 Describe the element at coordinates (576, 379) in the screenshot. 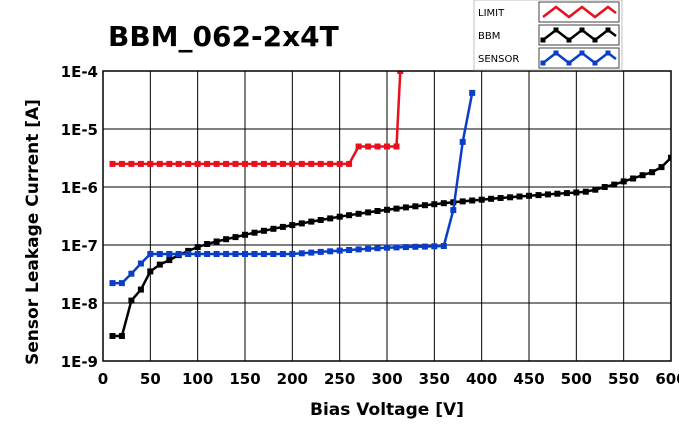

I see `x-tick-label: 500` at that location.